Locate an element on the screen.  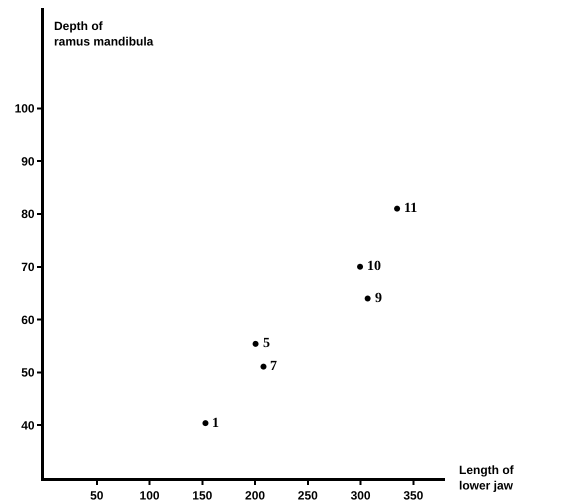
annotation: 9 is located at coordinates (378, 298).